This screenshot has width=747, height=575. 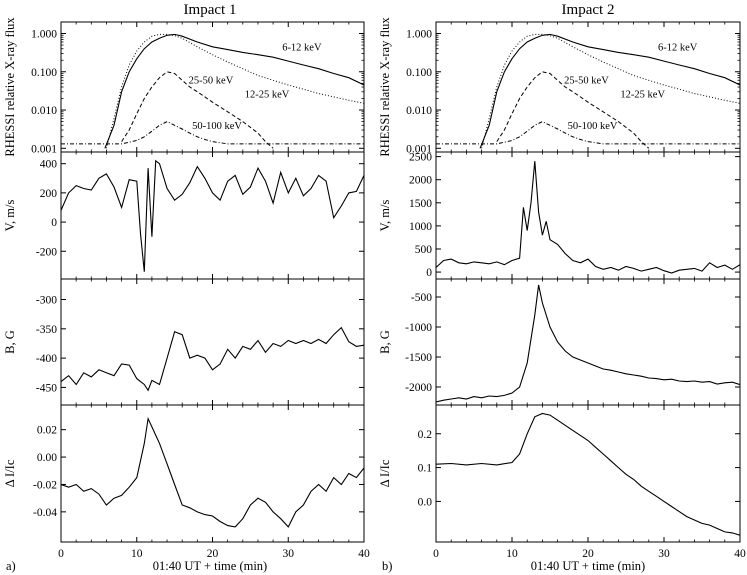 What do you see at coordinates (418, 388) in the screenshot?
I see `y-tick-label: -2000` at bounding box center [418, 388].